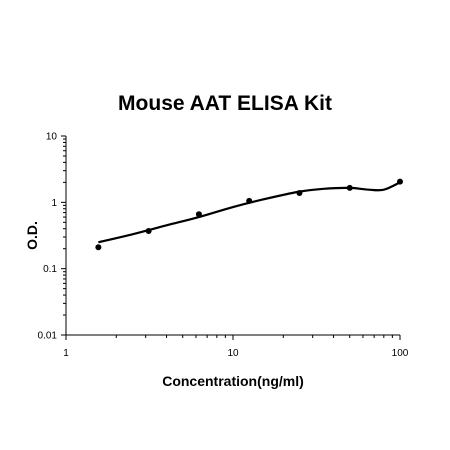 This screenshot has height=450, width=450. Describe the element at coordinates (52, 137) in the screenshot. I see `y-tick-label: 10` at that location.